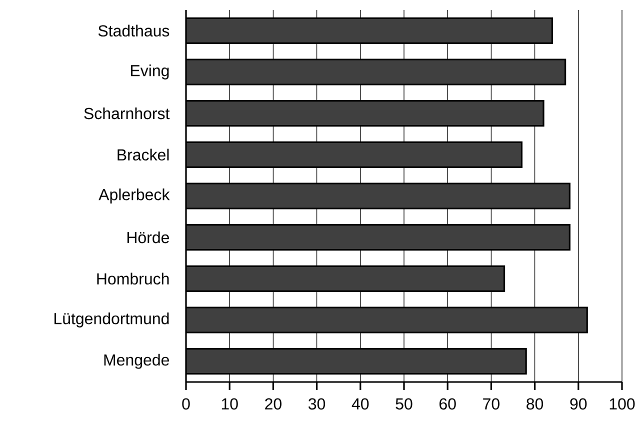 This screenshot has width=640, height=428. What do you see at coordinates (134, 196) in the screenshot?
I see `y-tick-label: Aplerbeck` at bounding box center [134, 196].